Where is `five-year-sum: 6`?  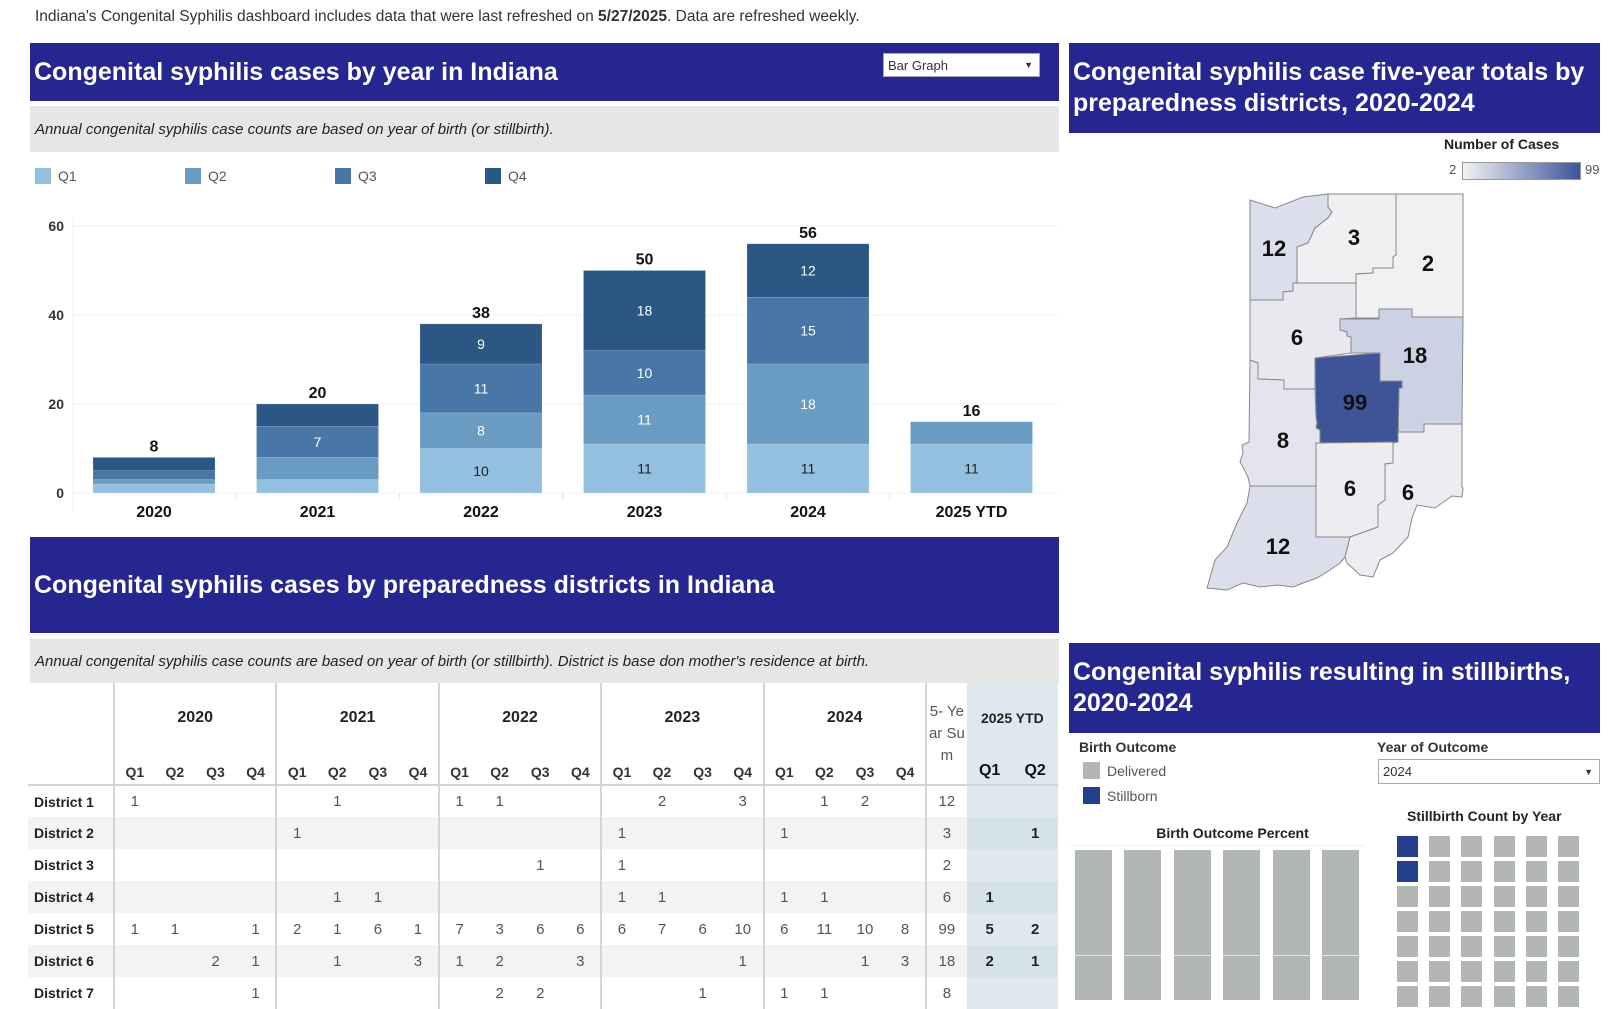 five-year-sum: 6 is located at coordinates (945, 897).